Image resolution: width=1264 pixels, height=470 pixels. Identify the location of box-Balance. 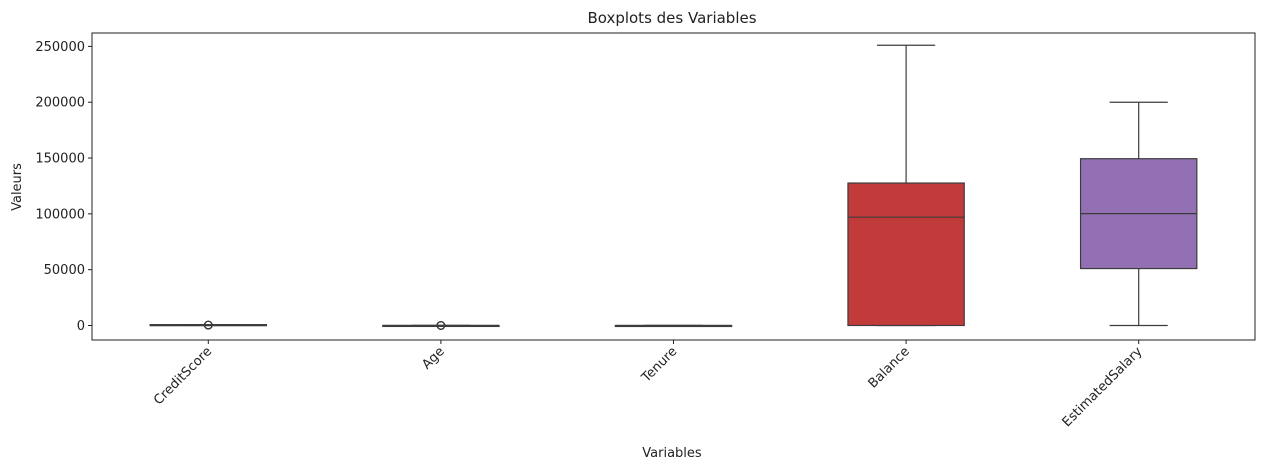
(906, 185).